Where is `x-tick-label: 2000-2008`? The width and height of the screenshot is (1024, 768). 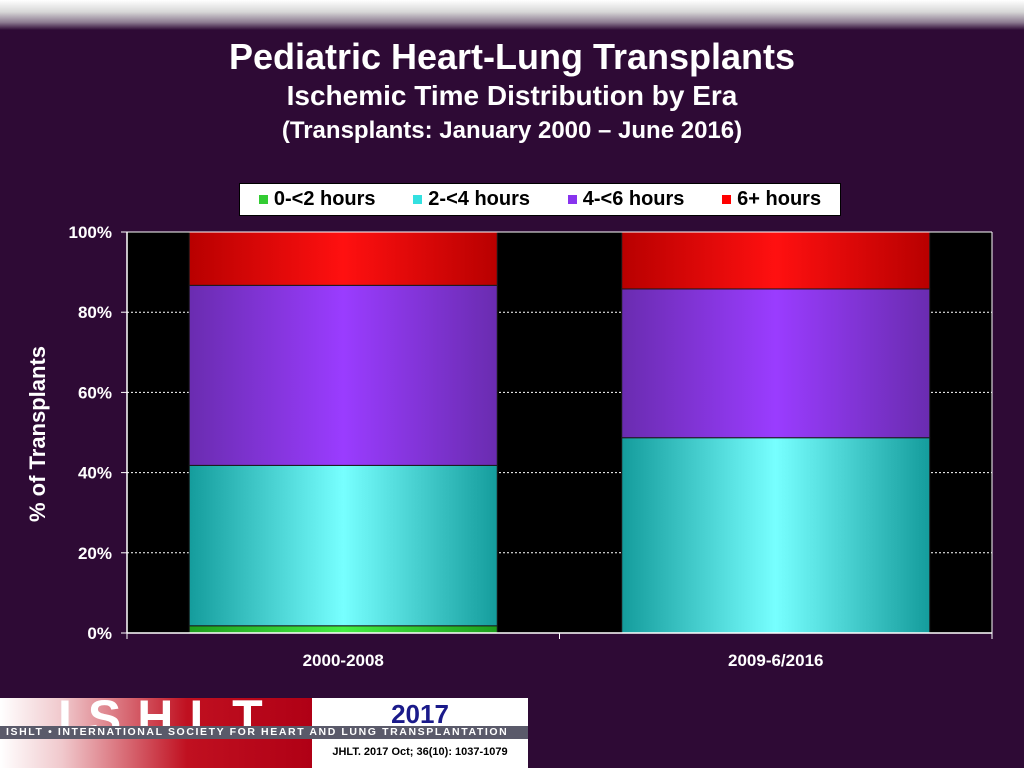
x-tick-label: 2000-2008 is located at coordinates (343, 660).